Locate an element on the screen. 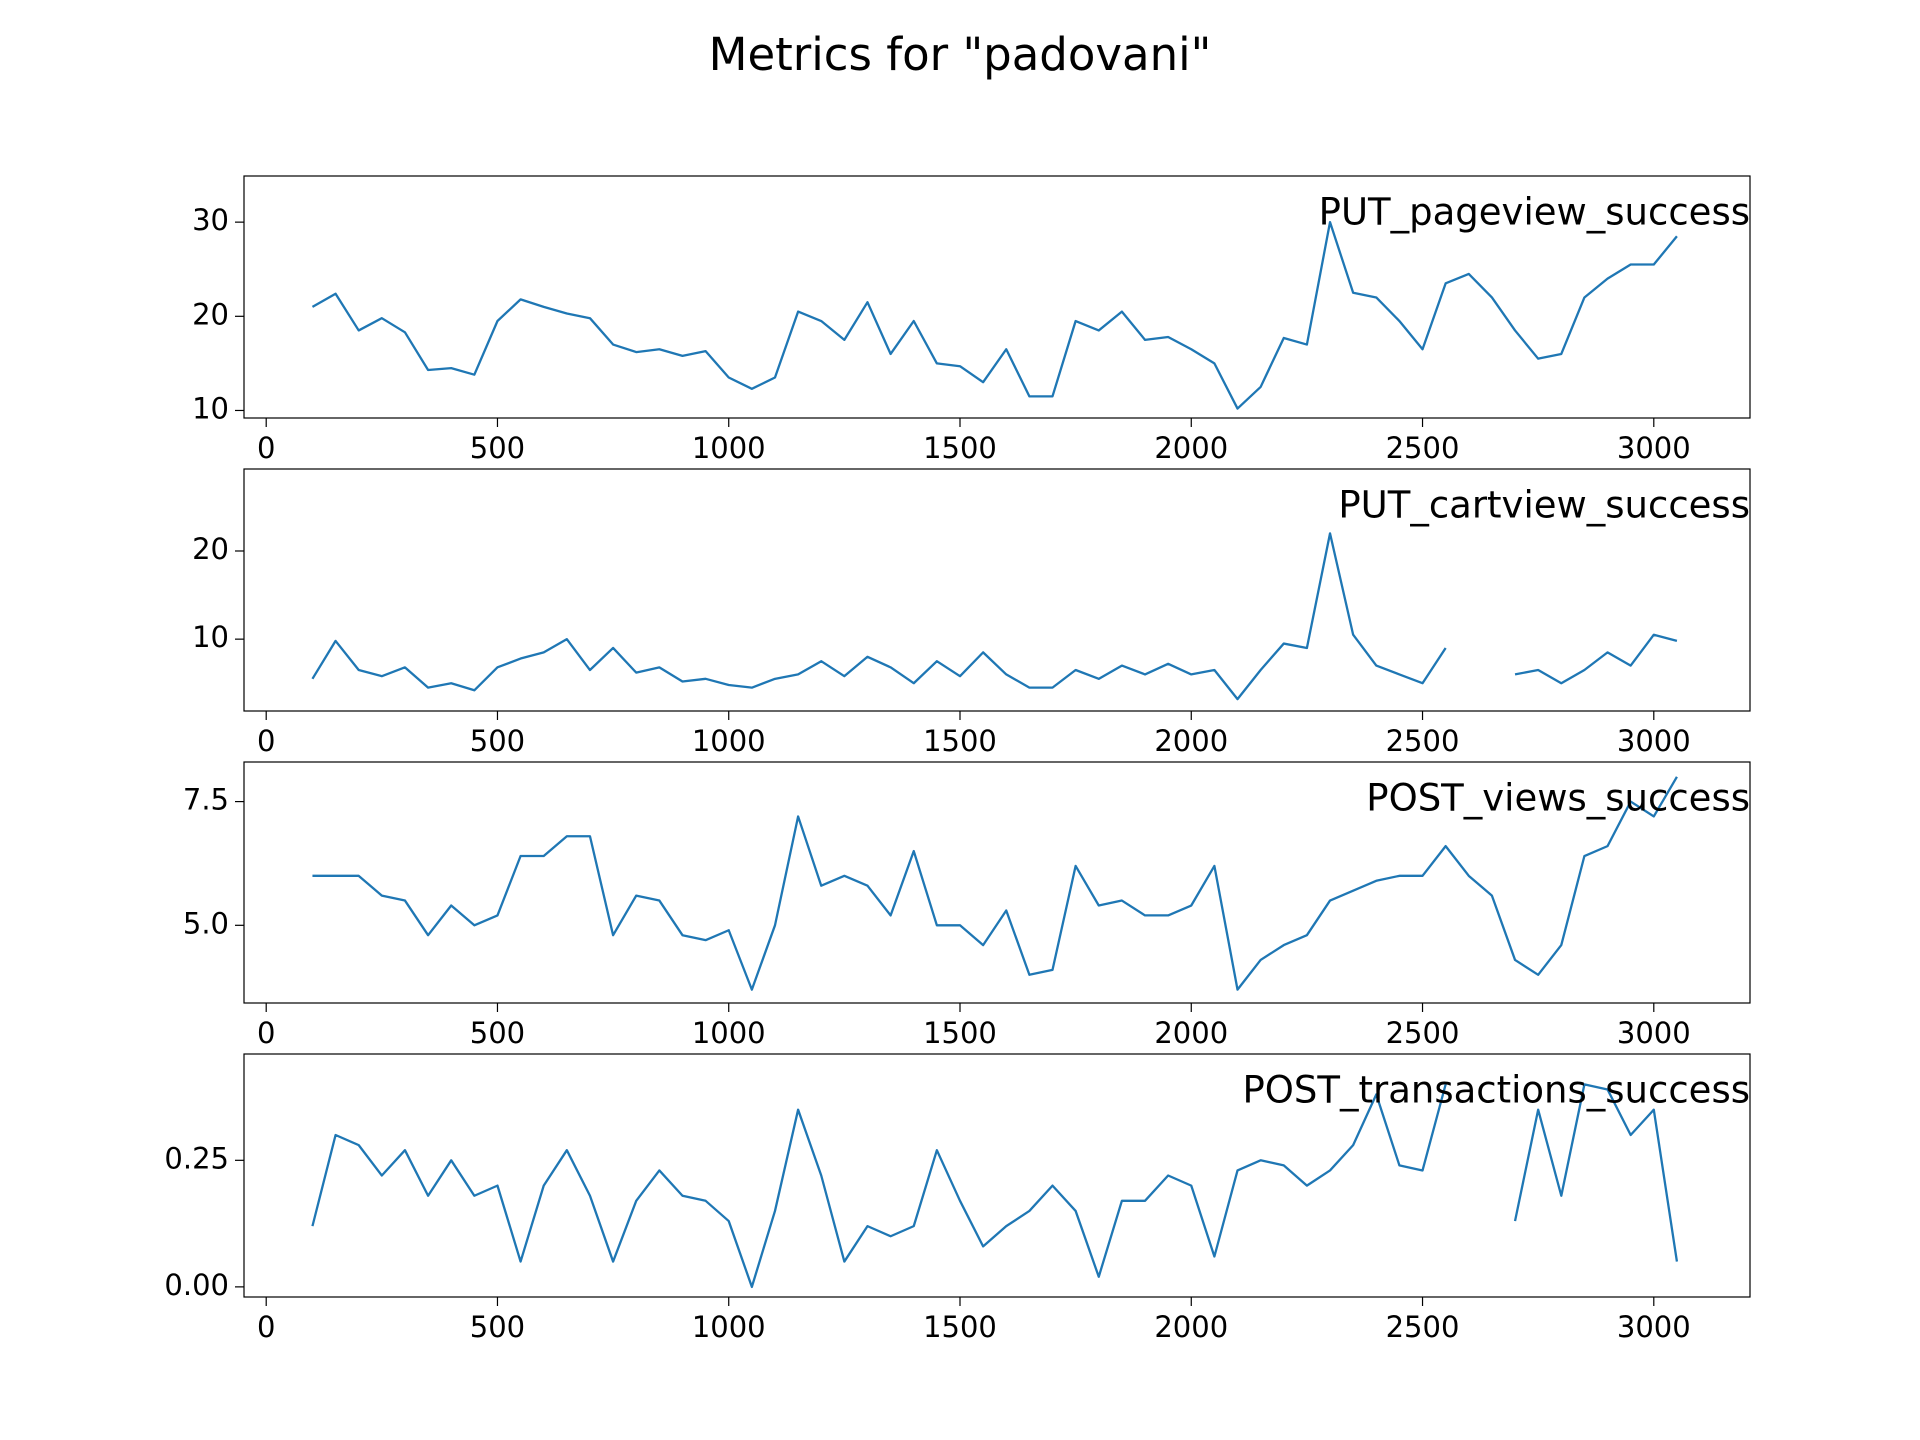  y-tick-label: 0.00 is located at coordinates (196, 1285).